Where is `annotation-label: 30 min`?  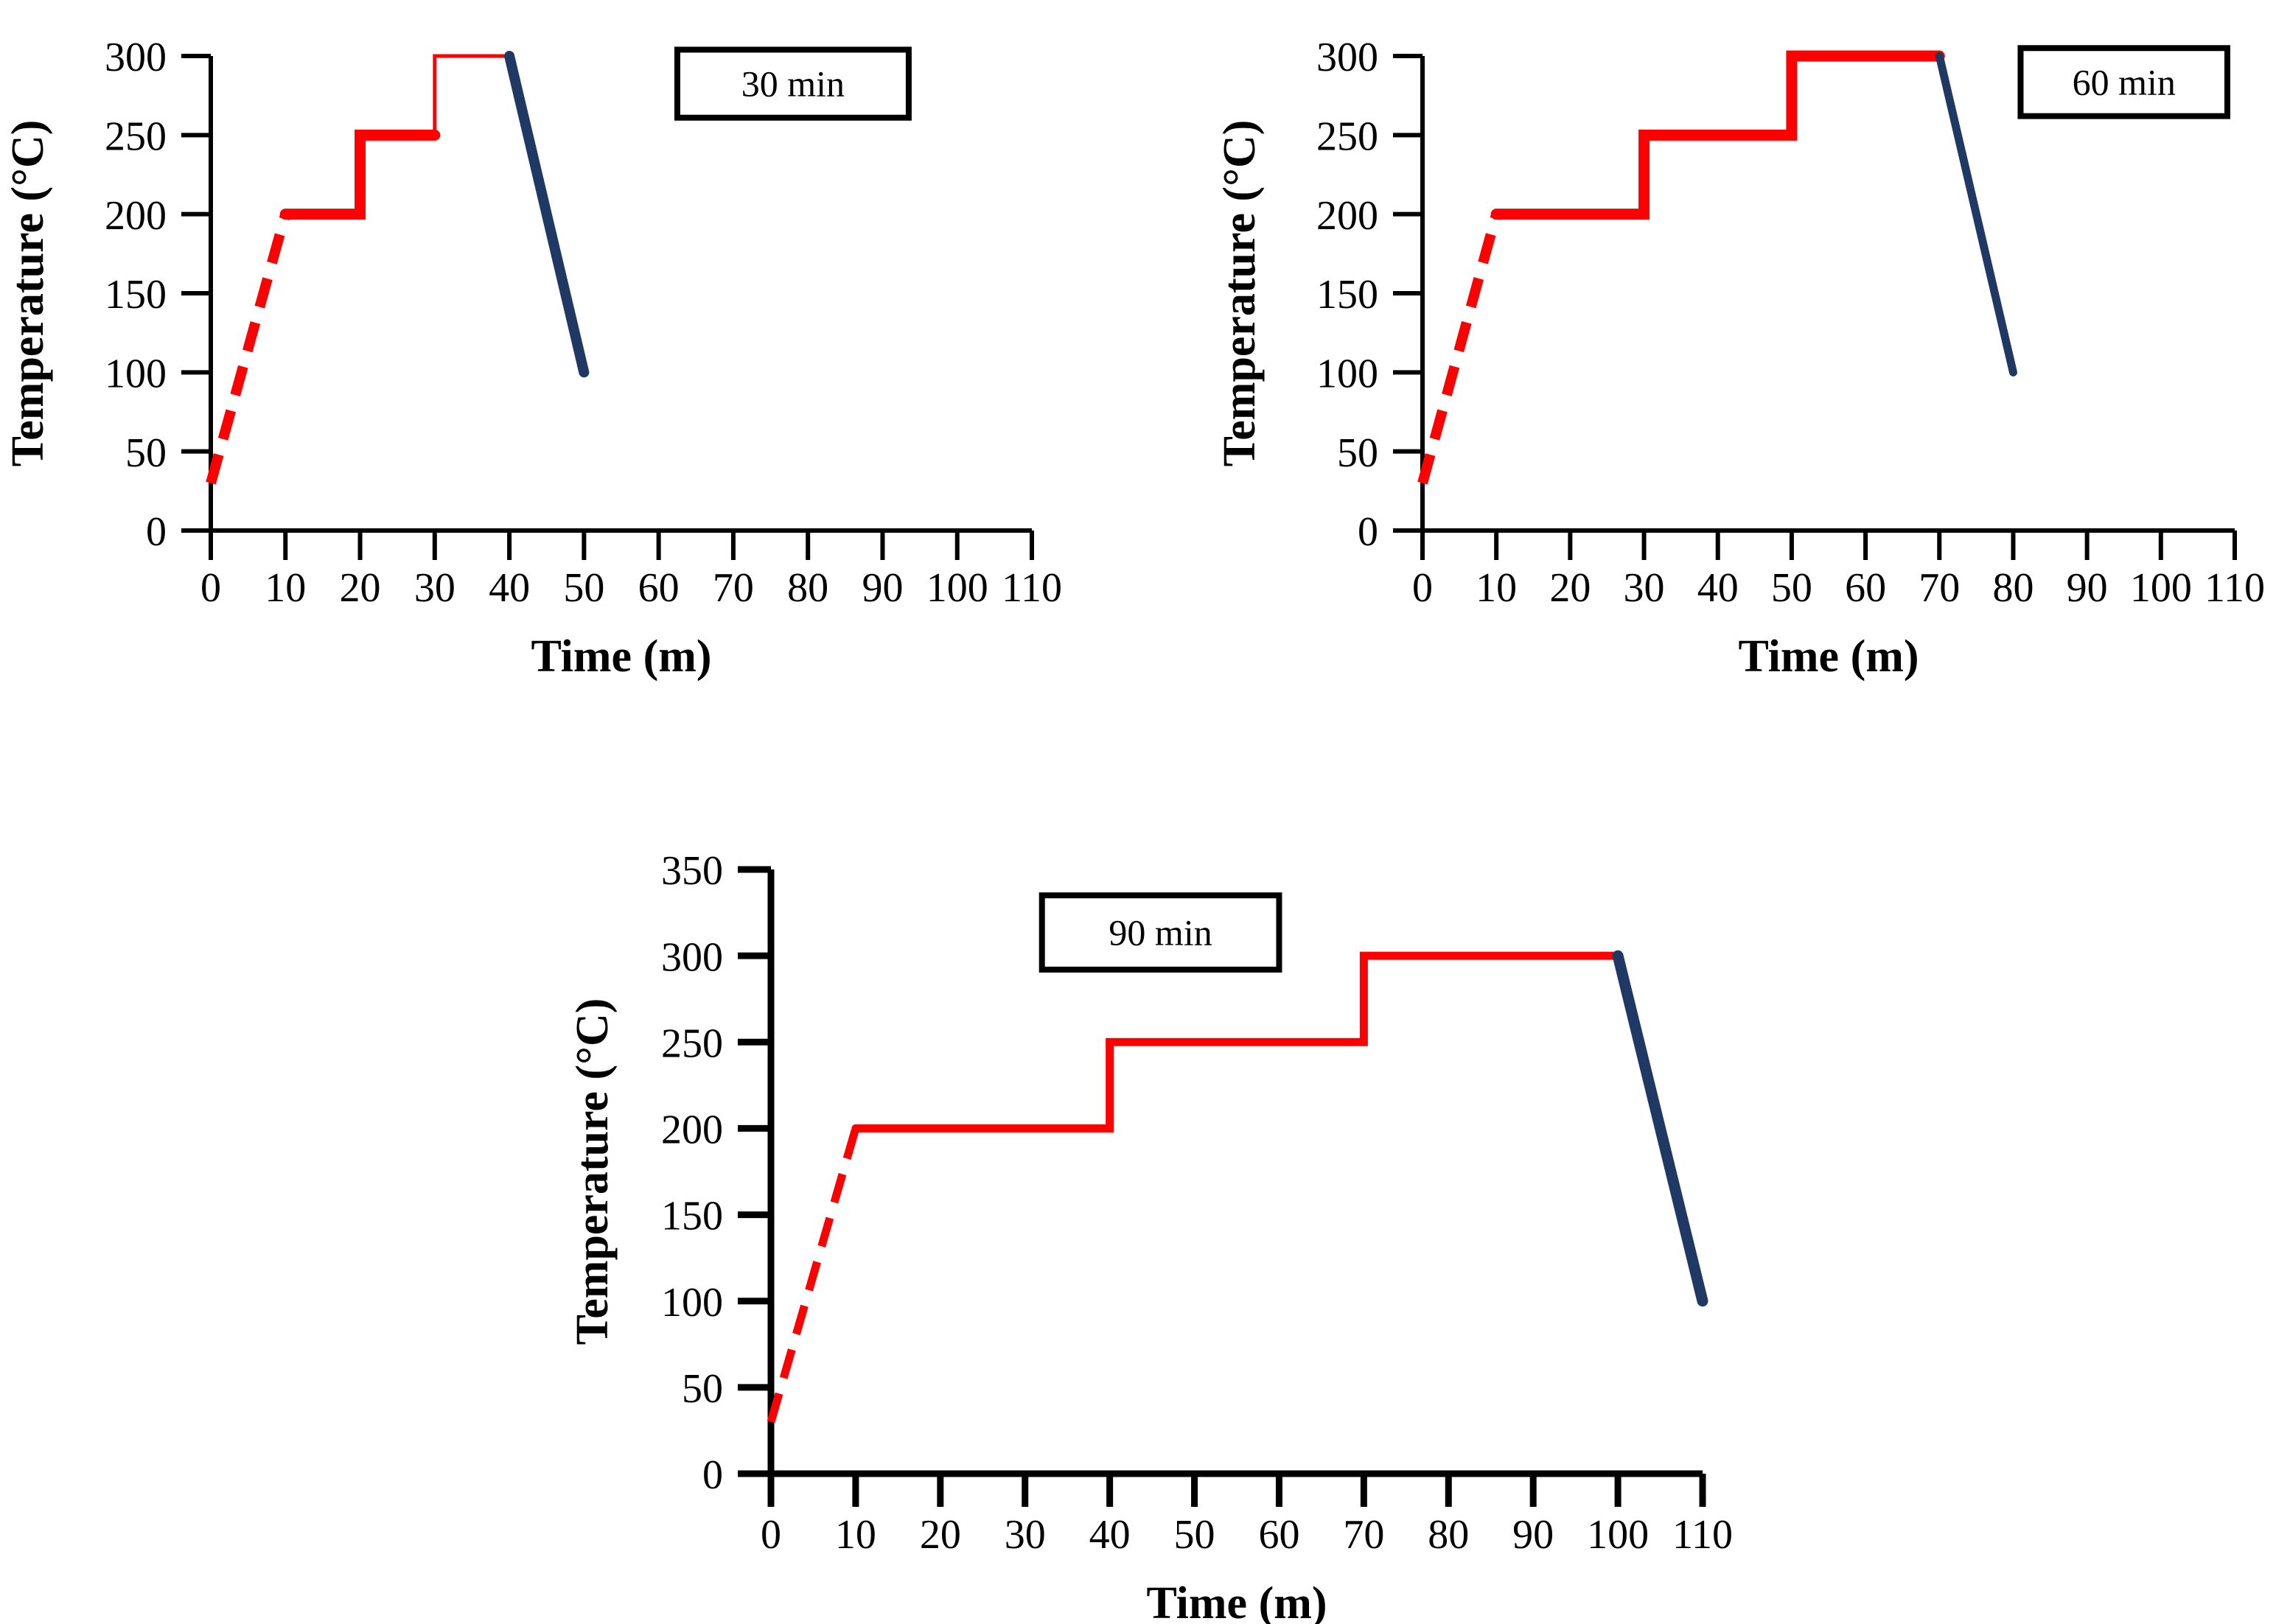
annotation-label: 30 min is located at coordinates (793, 84).